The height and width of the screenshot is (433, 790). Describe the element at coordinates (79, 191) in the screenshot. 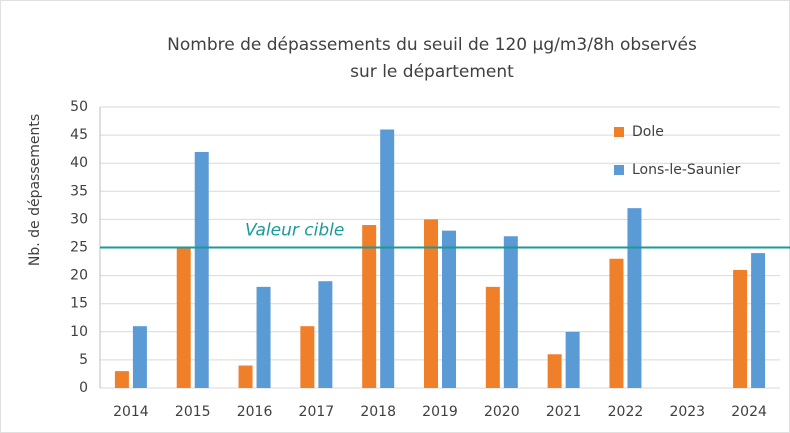

I see `y-tick-label: 35` at that location.